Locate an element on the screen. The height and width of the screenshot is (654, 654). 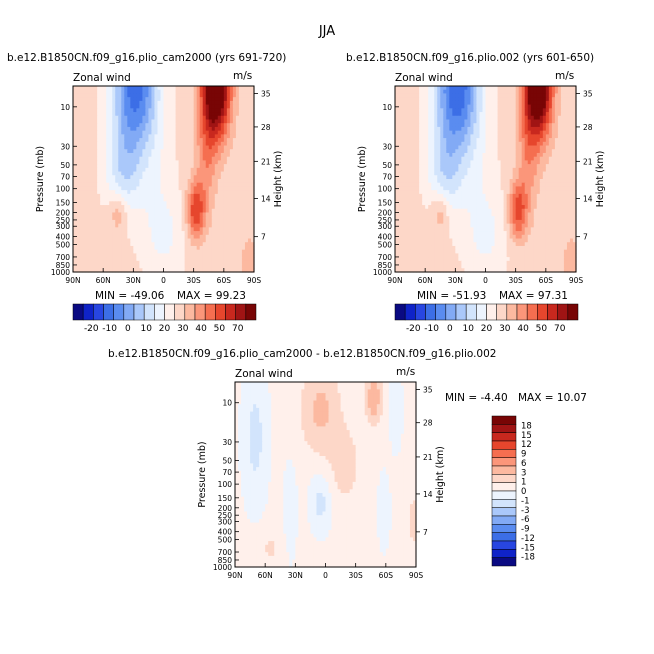
x-tick-label: 30N is located at coordinates (133, 280).